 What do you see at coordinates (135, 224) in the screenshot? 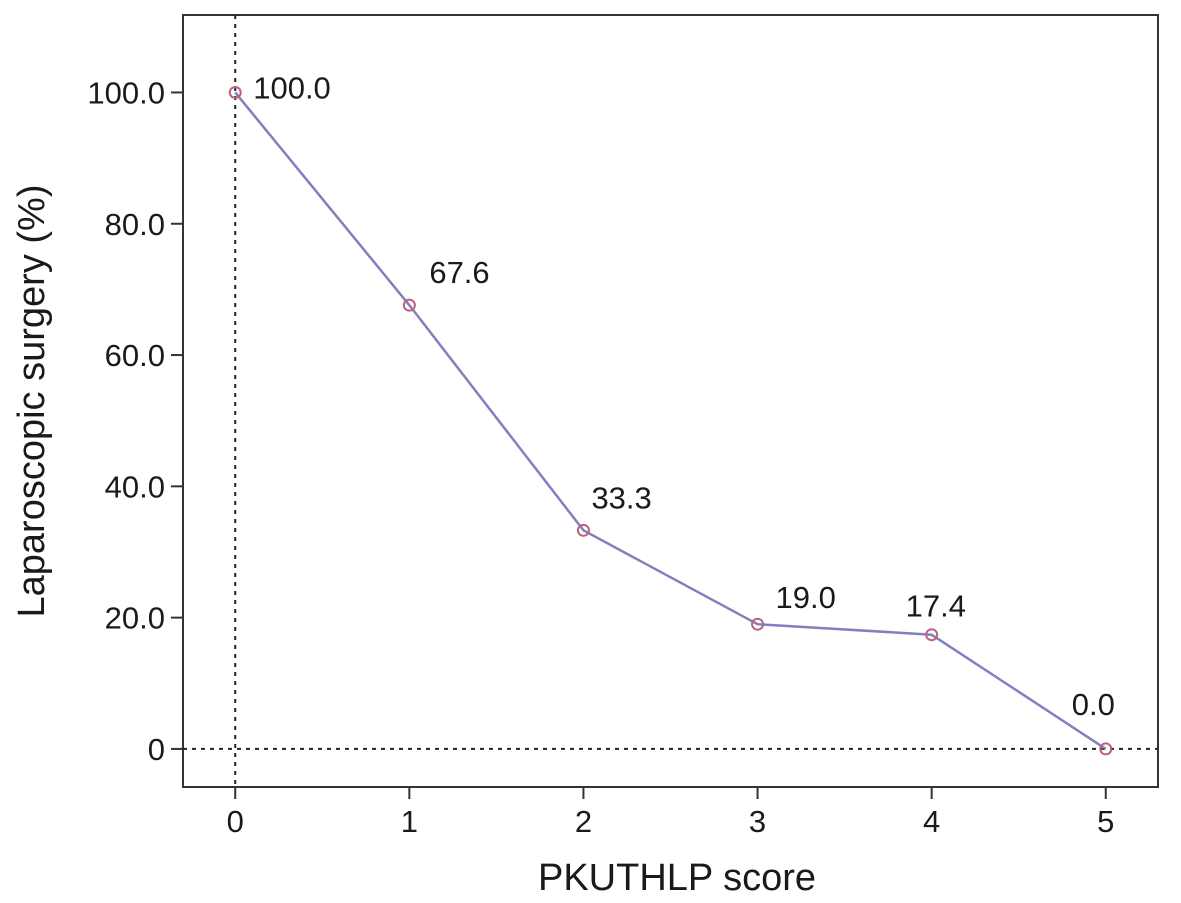
I see `y-tick-label: 80.0` at bounding box center [135, 224].